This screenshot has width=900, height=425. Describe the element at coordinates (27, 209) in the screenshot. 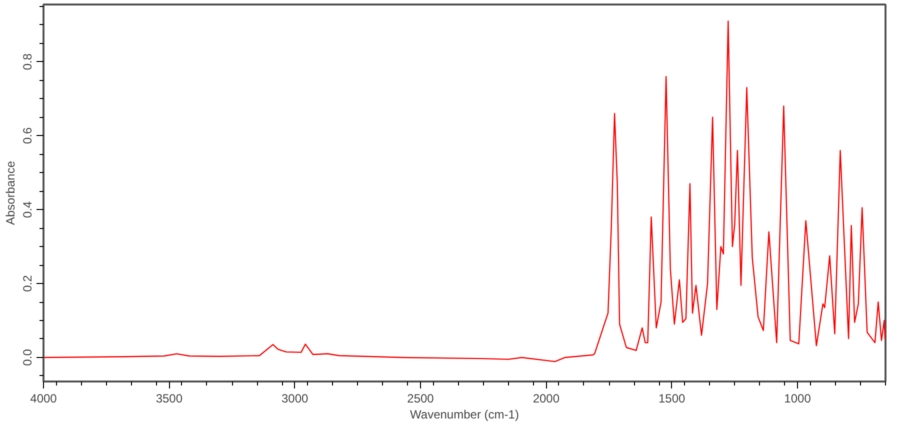

I see `y-tick-label: 0.4` at that location.